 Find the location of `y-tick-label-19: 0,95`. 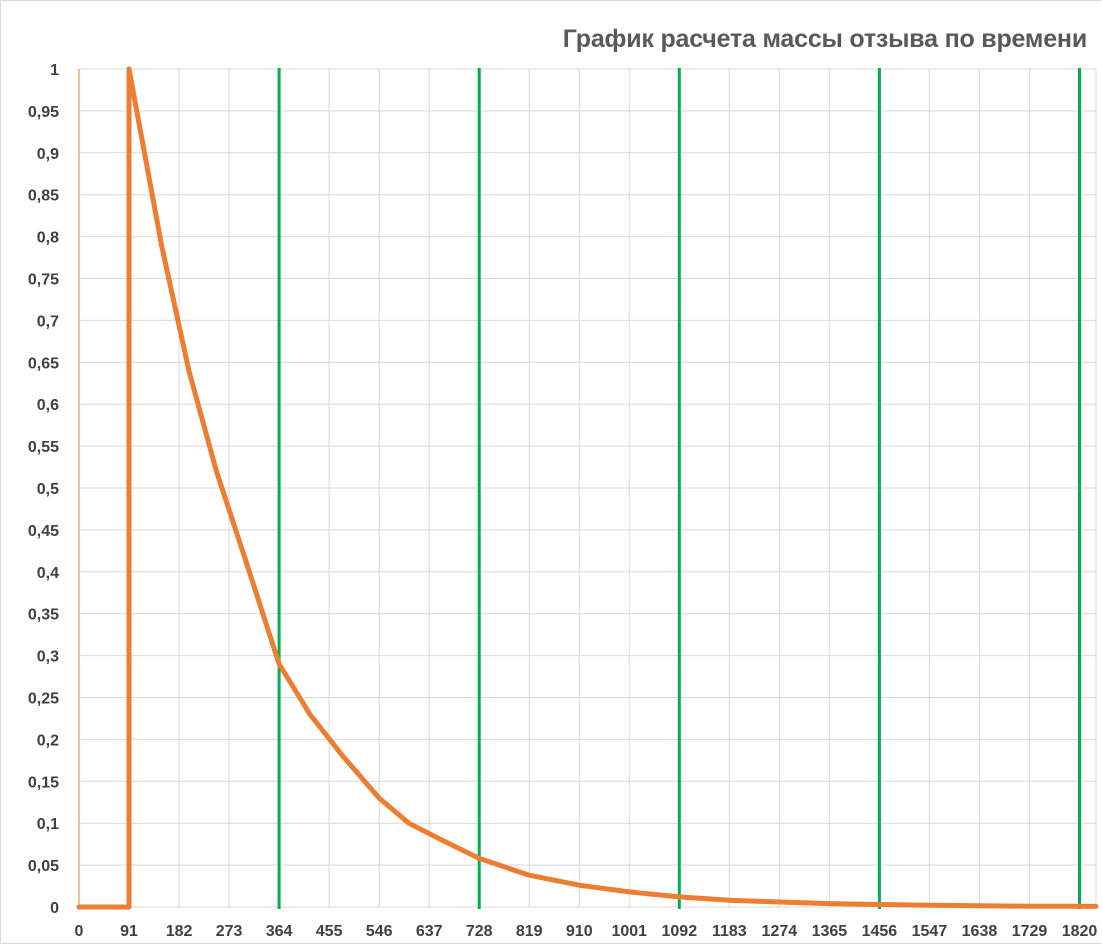

y-tick-label-19: 0,95 is located at coordinates (43, 112).